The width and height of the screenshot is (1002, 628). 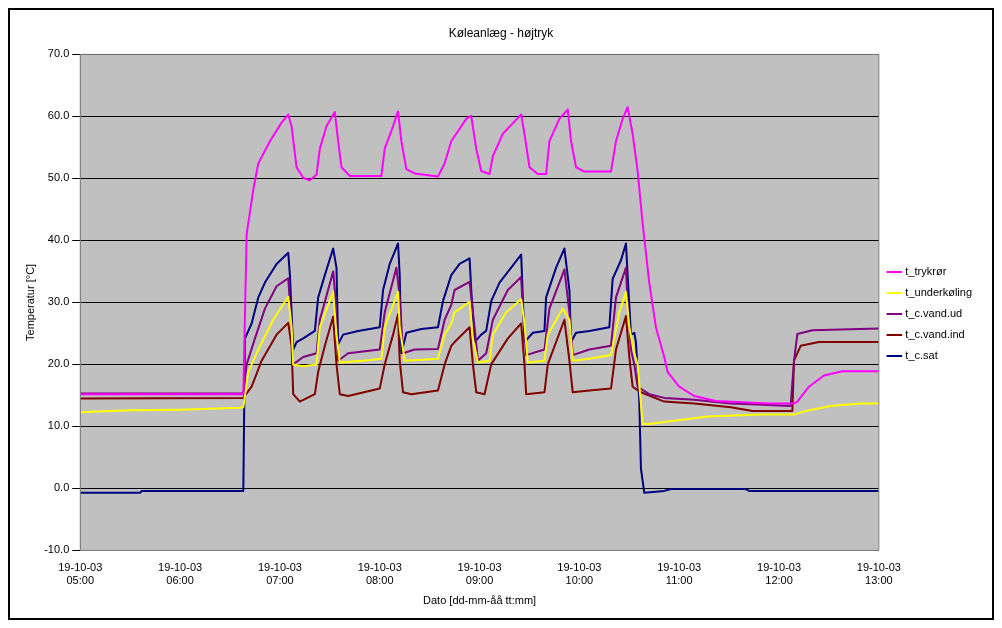 What do you see at coordinates (61, 487) in the screenshot?
I see `y-tick-label: 0.0` at bounding box center [61, 487].